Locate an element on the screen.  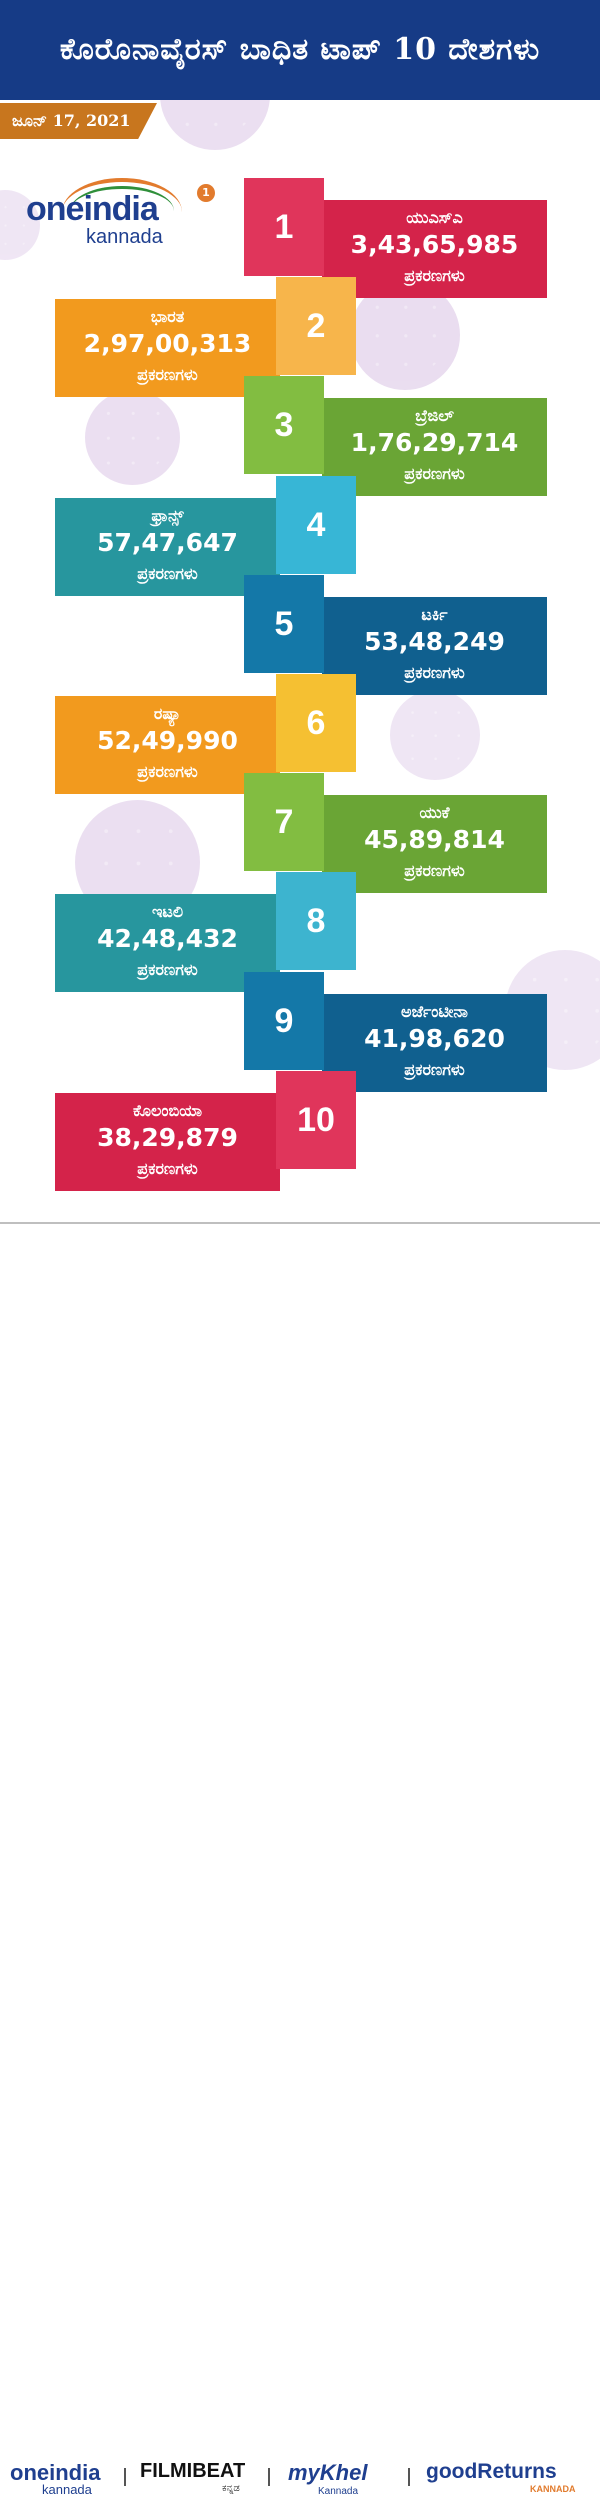
footer-logo-oneindia: oneindia kannada is located at coordinates (55, 2478).